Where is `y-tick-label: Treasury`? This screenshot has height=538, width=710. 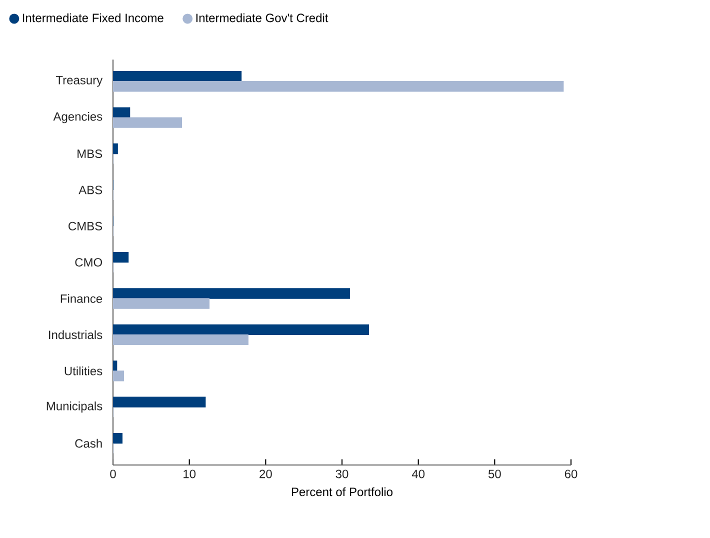
y-tick-label: Treasury is located at coordinates (79, 81).